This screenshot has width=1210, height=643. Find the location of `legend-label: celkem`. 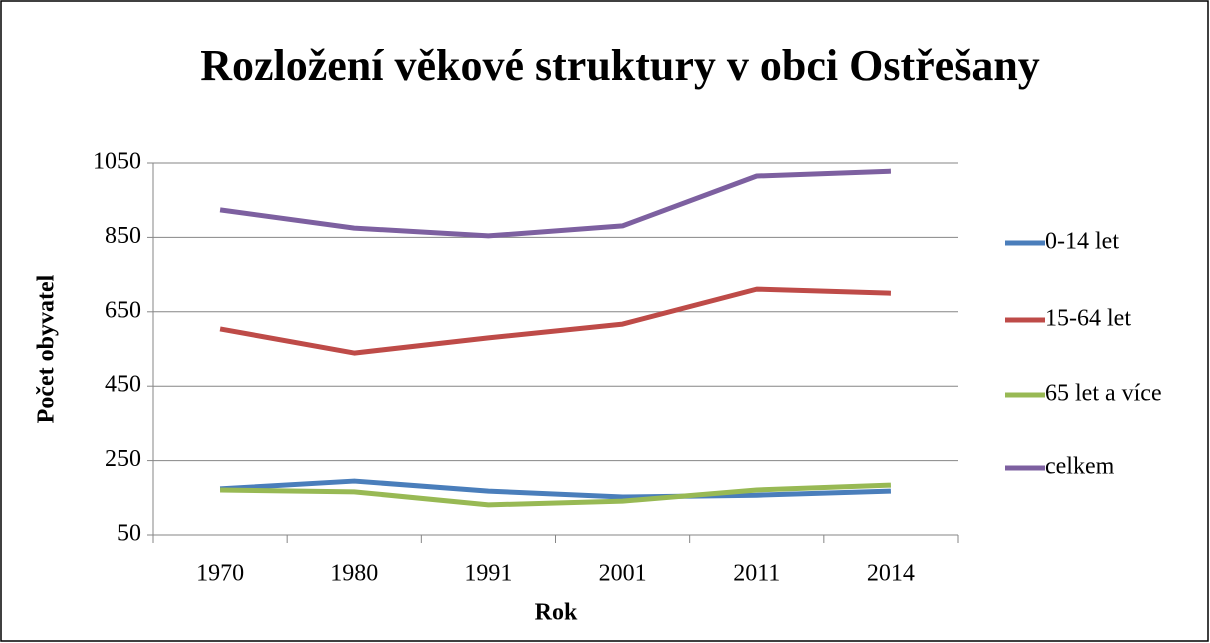

legend-label: celkem is located at coordinates (1080, 467).